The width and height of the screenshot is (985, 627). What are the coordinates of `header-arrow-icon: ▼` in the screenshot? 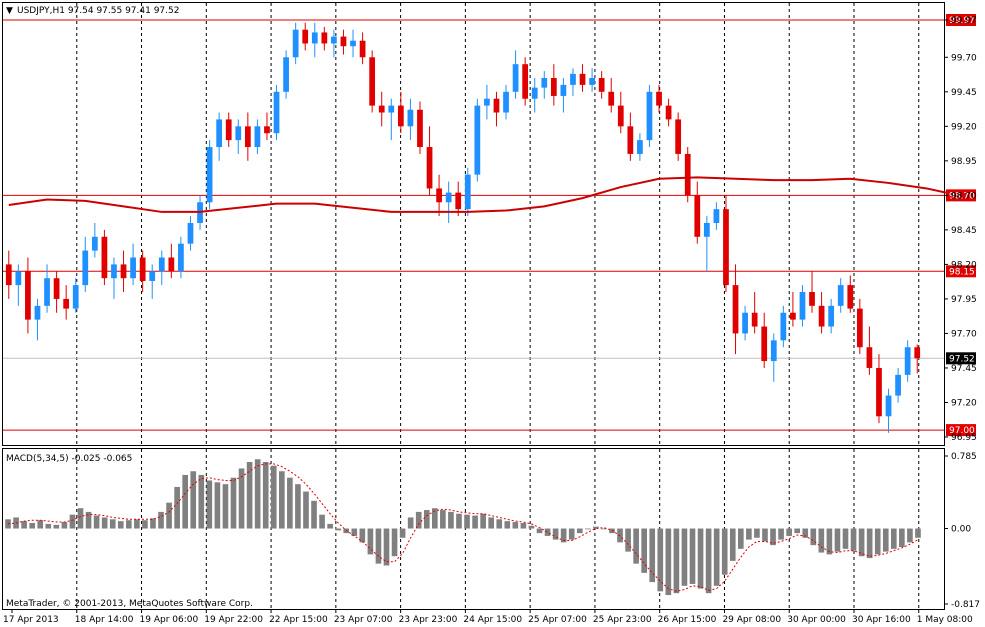 It's located at (9, 11).